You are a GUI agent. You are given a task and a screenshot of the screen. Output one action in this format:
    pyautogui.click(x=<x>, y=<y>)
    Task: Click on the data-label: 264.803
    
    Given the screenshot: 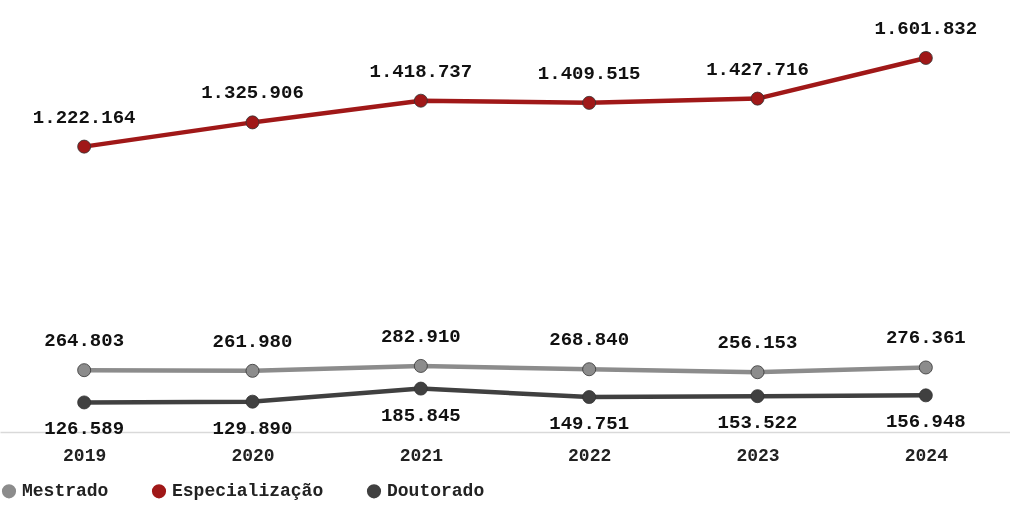 What is the action you would take?
    pyautogui.click(x=84, y=341)
    